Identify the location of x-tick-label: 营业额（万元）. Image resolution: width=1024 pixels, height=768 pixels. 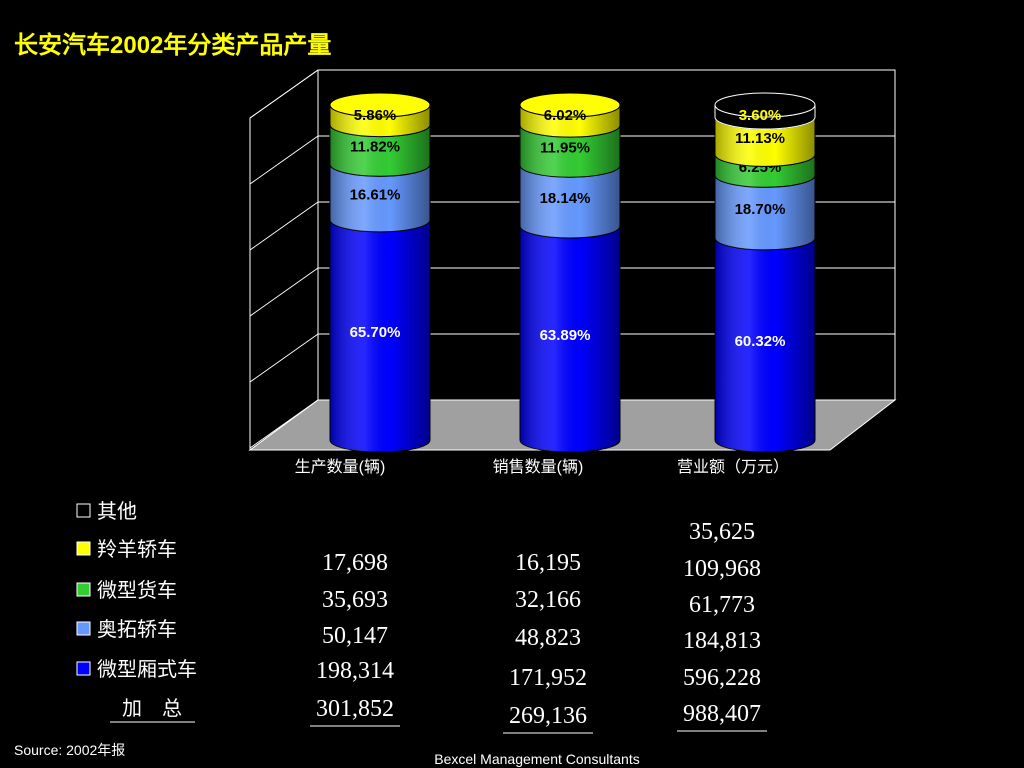
(733, 467).